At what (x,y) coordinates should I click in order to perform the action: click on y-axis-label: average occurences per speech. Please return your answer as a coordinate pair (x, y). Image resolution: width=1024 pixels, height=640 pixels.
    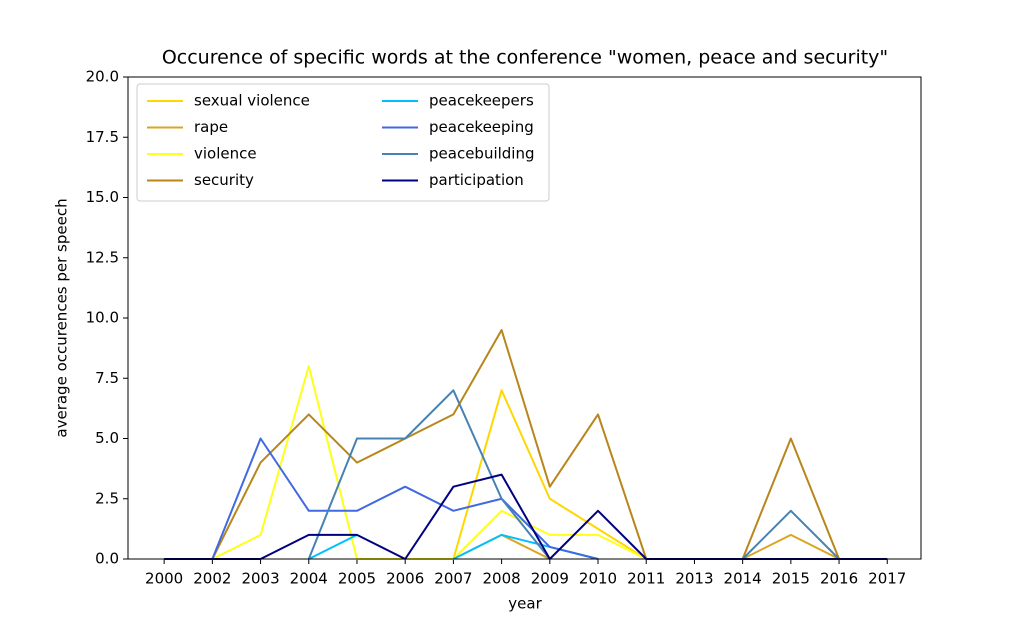
    Looking at the image, I should click on (62, 317).